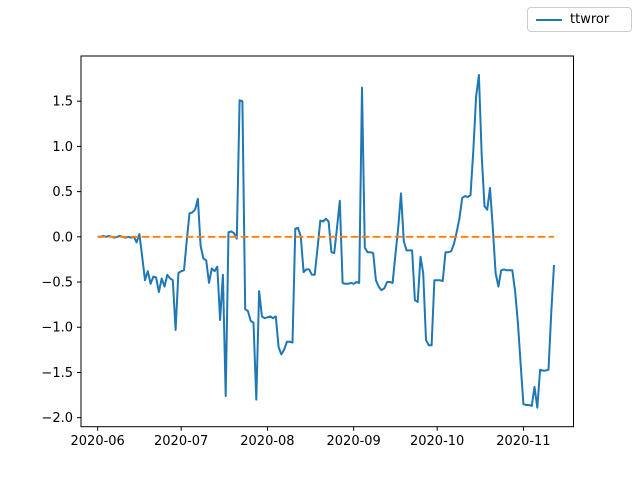 This screenshot has width=640, height=480. I want to click on x-tick-label: 2020-07, so click(181, 441).